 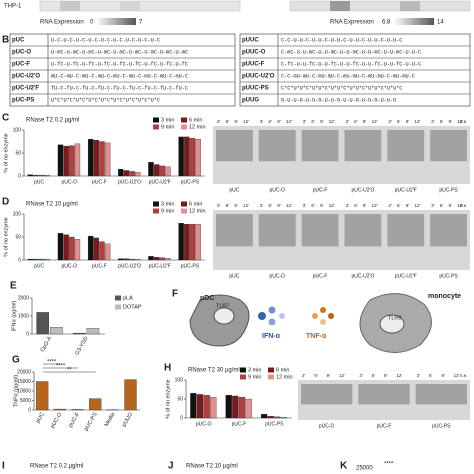 I want to click on gel-lane-label: pUC-U2'F, so click(x=406, y=190).